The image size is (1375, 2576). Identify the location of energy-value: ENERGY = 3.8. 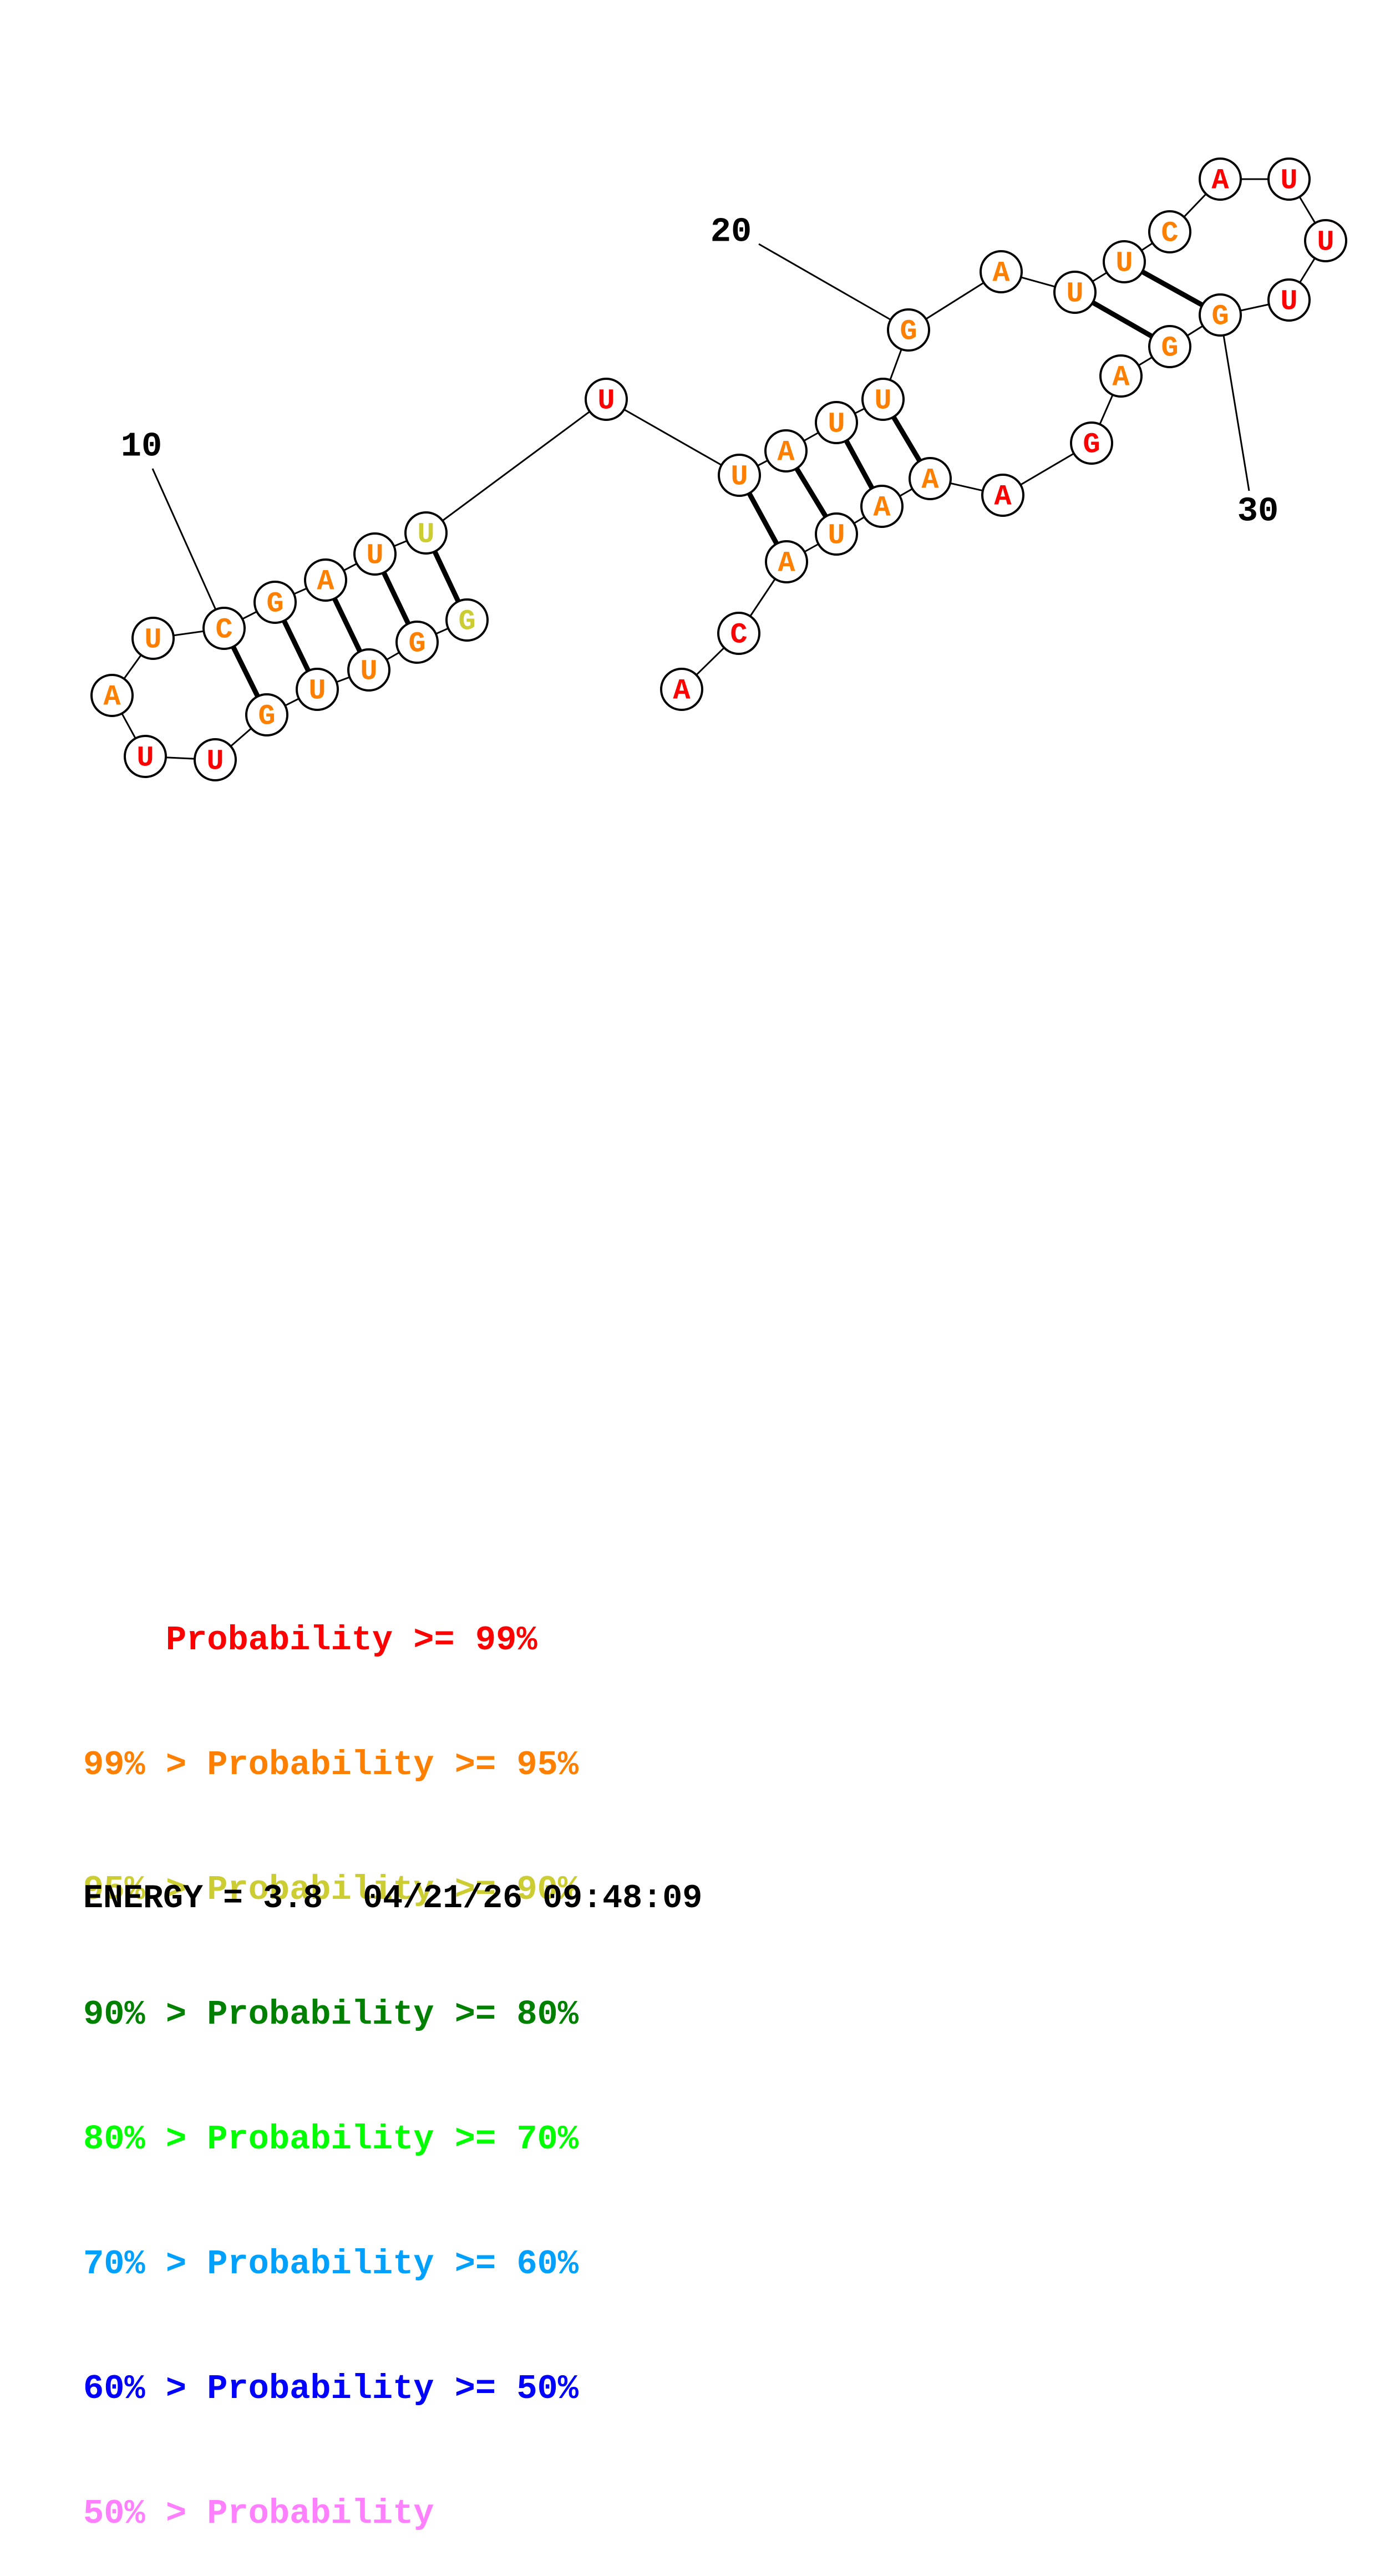
(203, 1899).